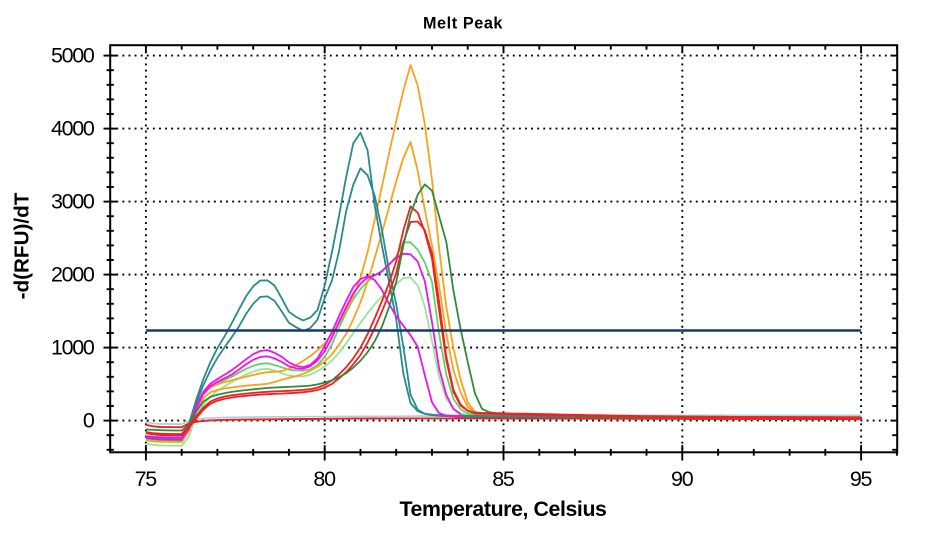 Image resolution: width=925 pixels, height=536 pixels. Describe the element at coordinates (73, 55) in the screenshot. I see `svg-text: 5000` at that location.